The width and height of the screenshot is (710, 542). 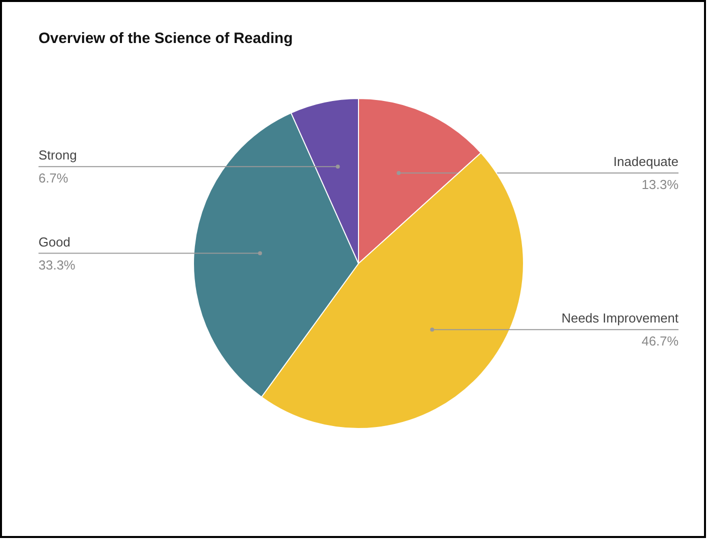 What do you see at coordinates (646, 162) in the screenshot?
I see `slice-label: Inadequate` at bounding box center [646, 162].